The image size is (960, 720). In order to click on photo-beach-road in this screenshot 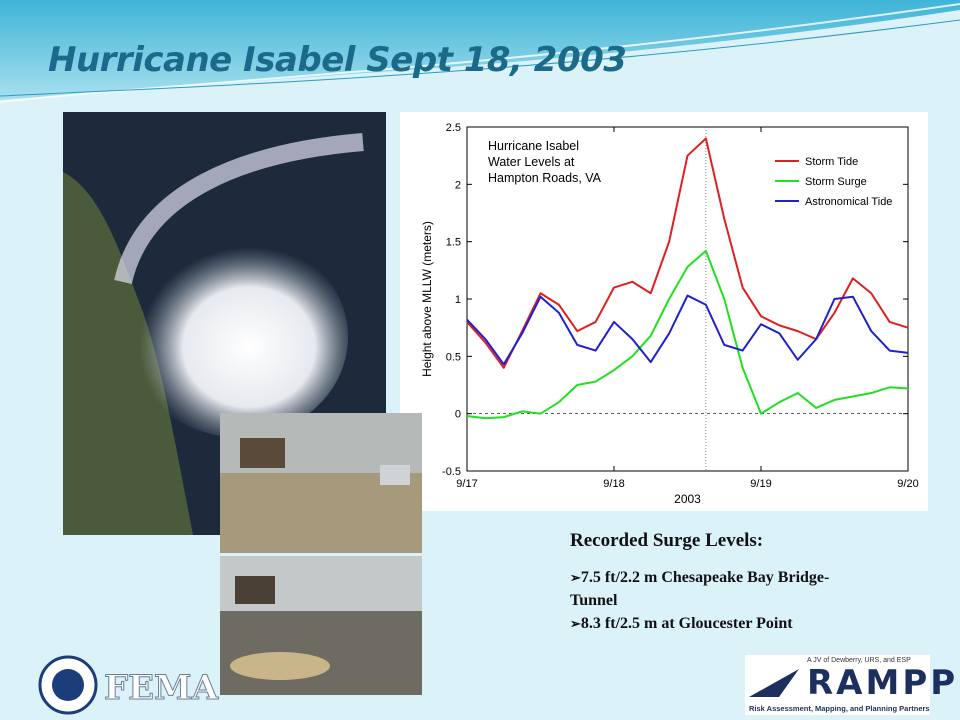, I will do `click(321, 483)`.